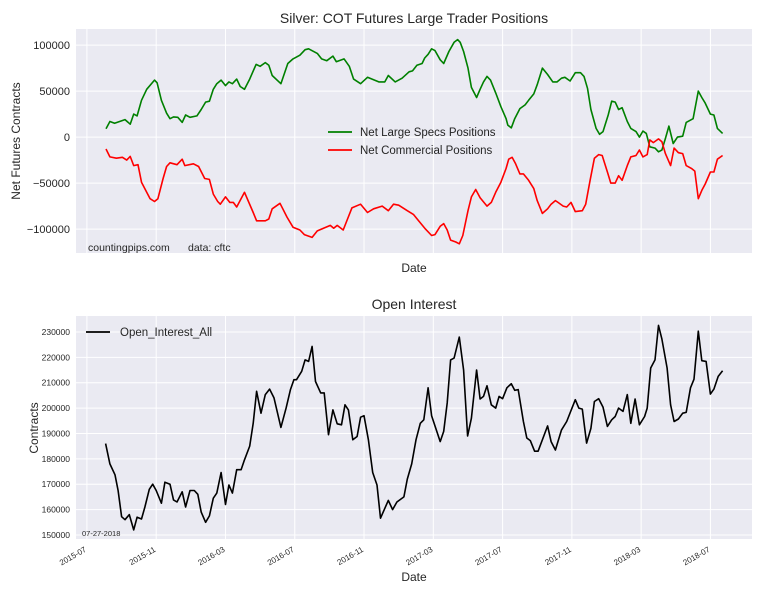  I want to click on y-tick-label: −100000, so click(48, 230).